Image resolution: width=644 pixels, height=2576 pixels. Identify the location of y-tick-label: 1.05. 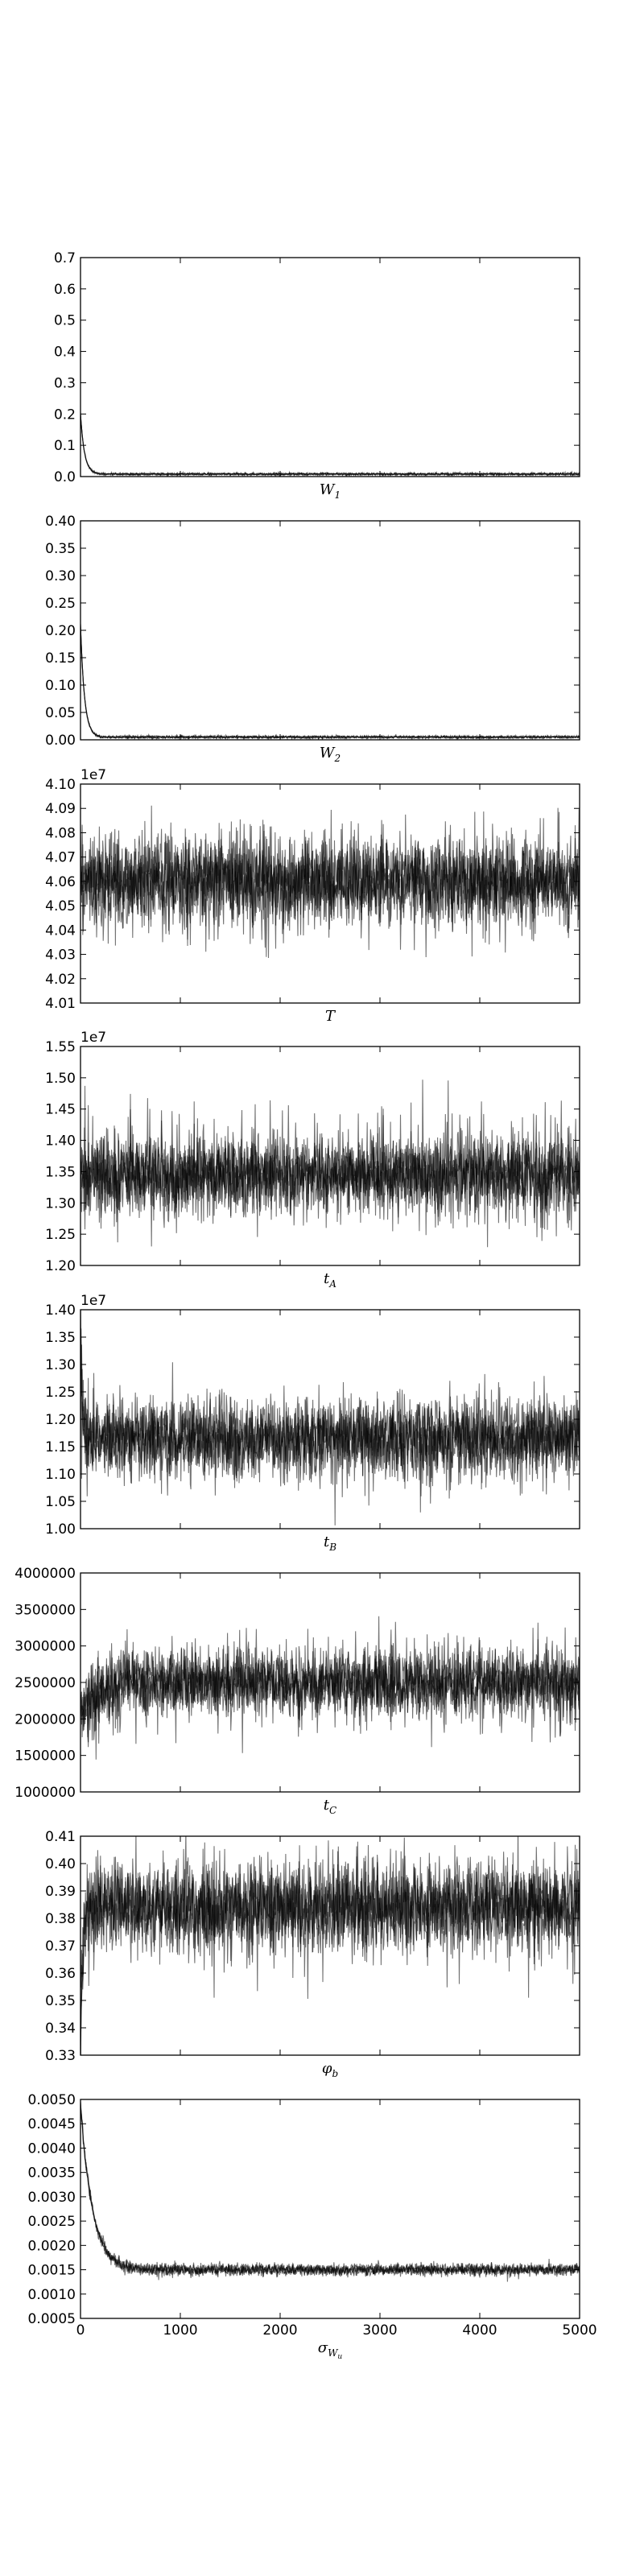
(60, 1502).